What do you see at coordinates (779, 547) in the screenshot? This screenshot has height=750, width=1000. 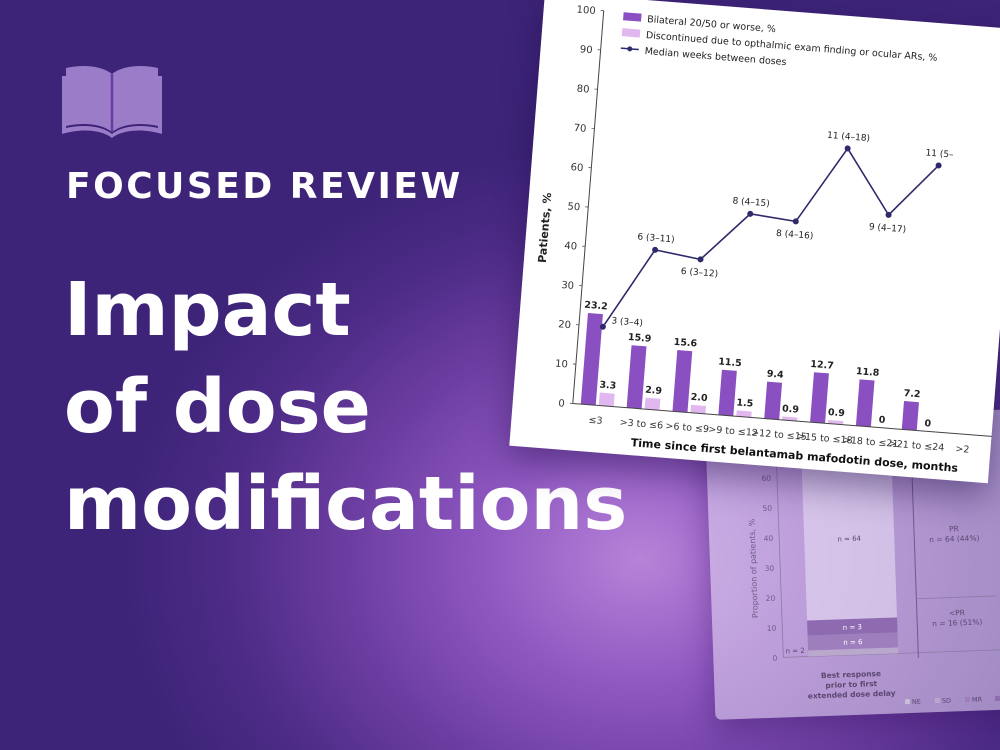 I see `secondary-y-axis` at bounding box center [779, 547].